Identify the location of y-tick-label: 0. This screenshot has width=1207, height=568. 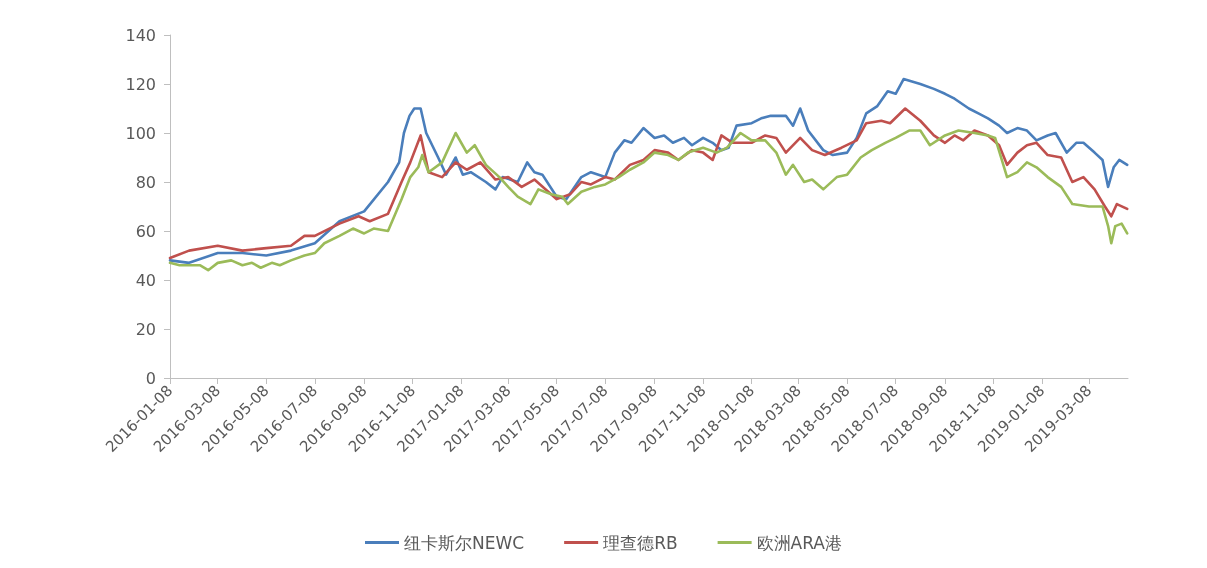
(150, 378).